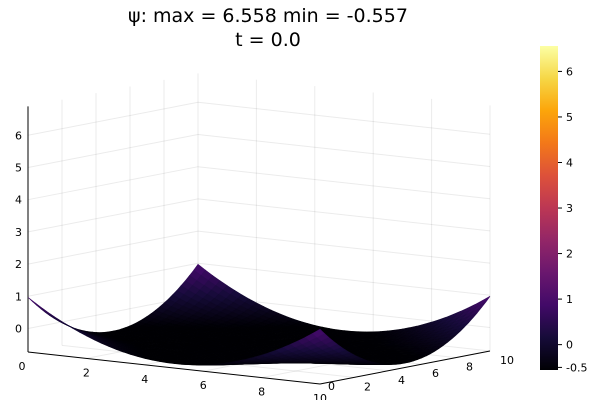 The width and height of the screenshot is (600, 400). Describe the element at coordinates (18, 328) in the screenshot. I see `z-tick-label: 0` at that location.